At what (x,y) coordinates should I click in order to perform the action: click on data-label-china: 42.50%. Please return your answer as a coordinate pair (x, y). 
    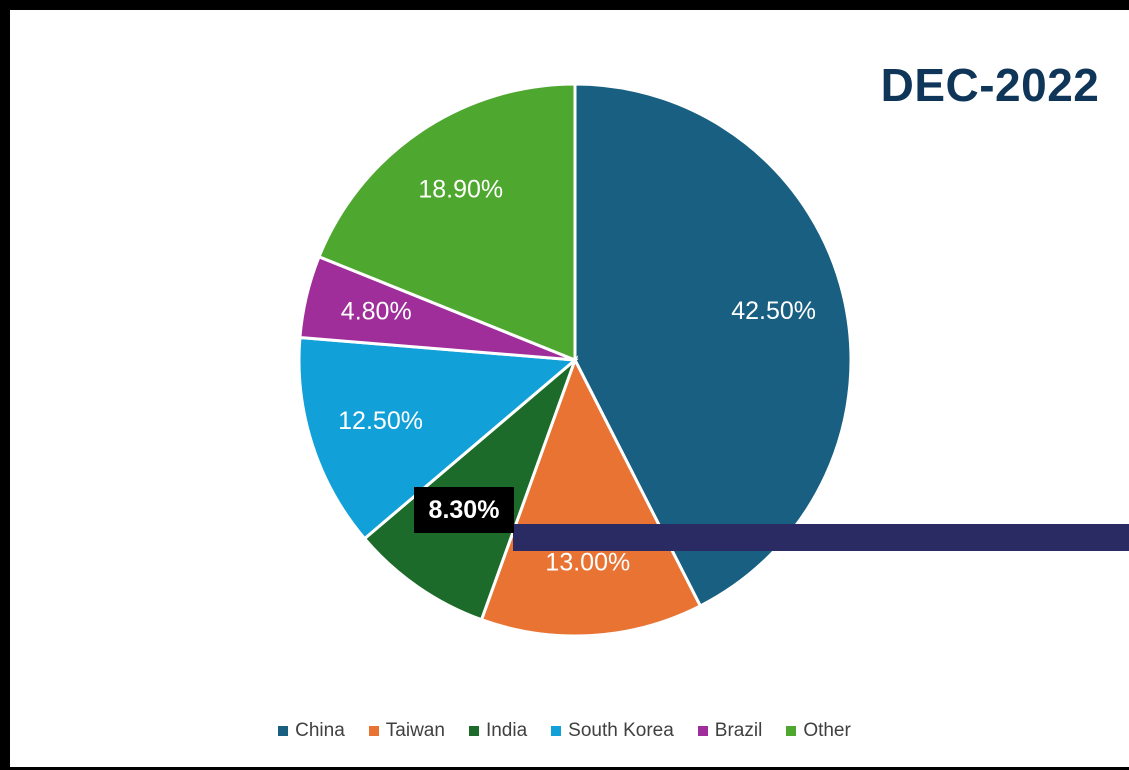
    Looking at the image, I should click on (773, 311).